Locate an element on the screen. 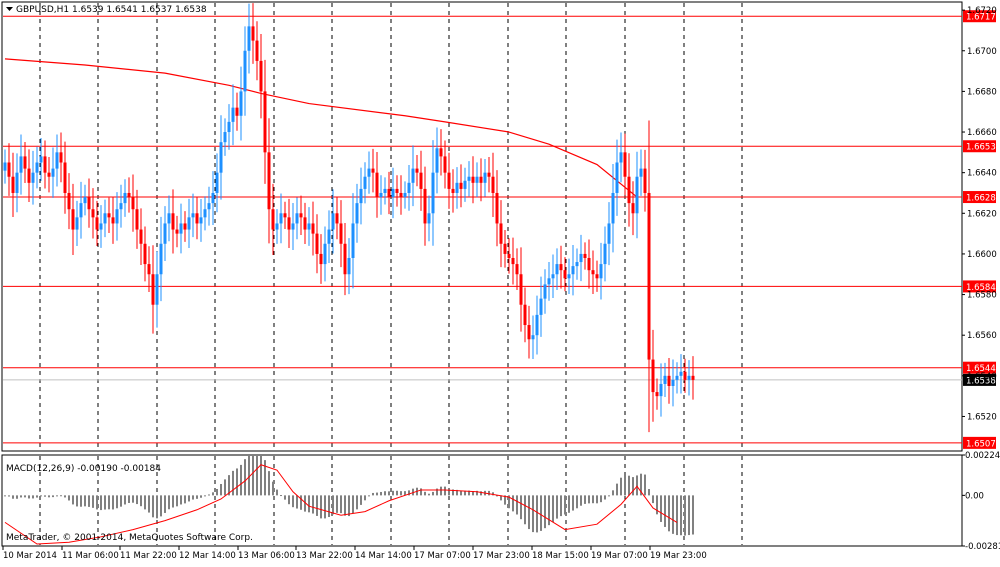 The image size is (1000, 567). macd-tick-label: -0.00281 is located at coordinates (982, 547).